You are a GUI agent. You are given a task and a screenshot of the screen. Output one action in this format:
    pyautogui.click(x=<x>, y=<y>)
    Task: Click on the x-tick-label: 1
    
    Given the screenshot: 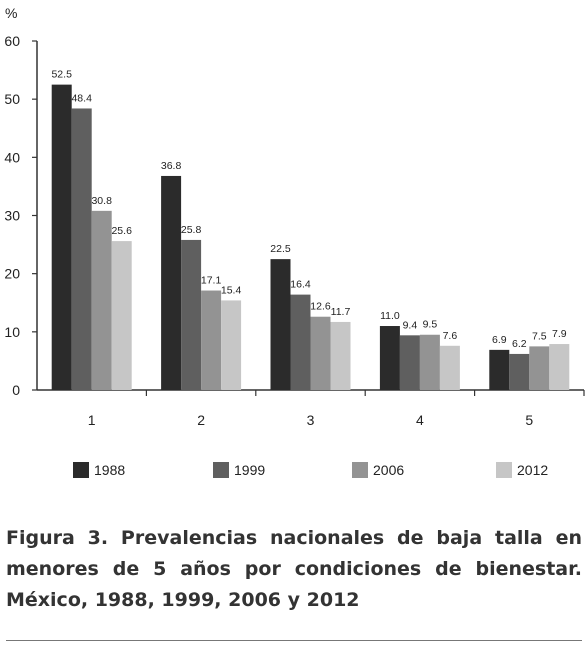 What is the action you would take?
    pyautogui.click(x=92, y=420)
    